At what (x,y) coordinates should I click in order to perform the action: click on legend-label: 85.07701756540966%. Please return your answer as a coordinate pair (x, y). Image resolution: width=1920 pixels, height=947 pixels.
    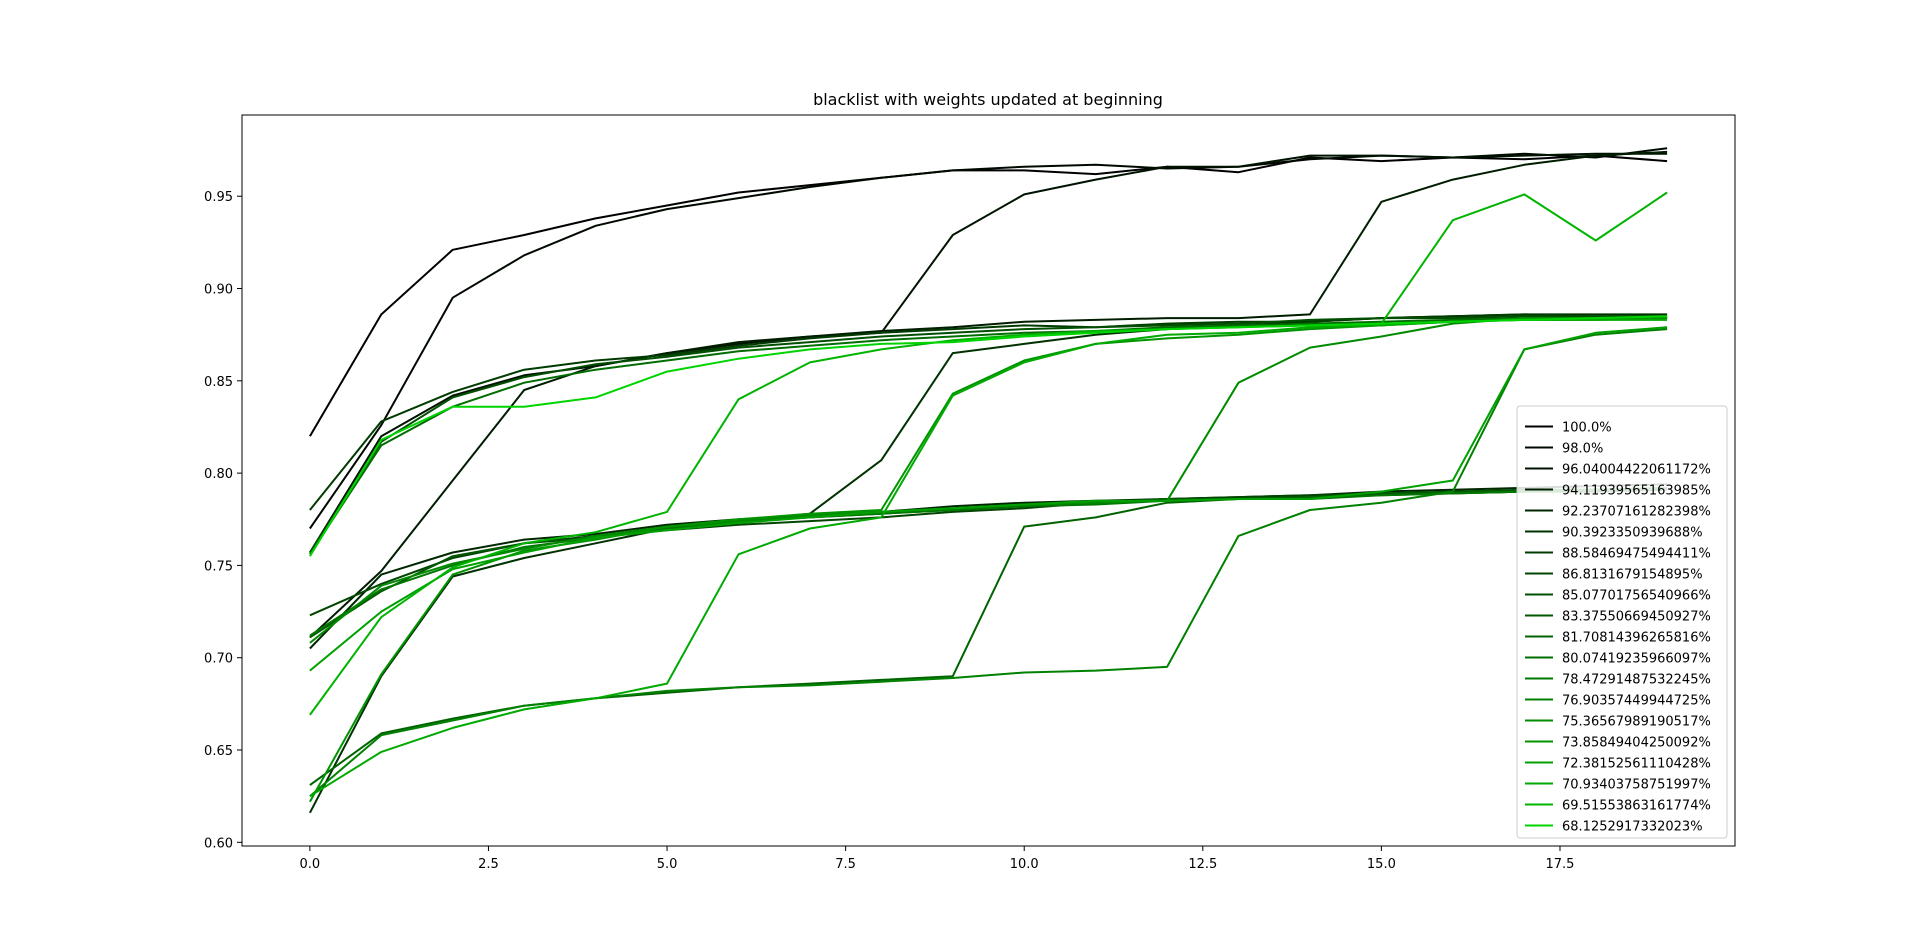
    Looking at the image, I should click on (1636, 596).